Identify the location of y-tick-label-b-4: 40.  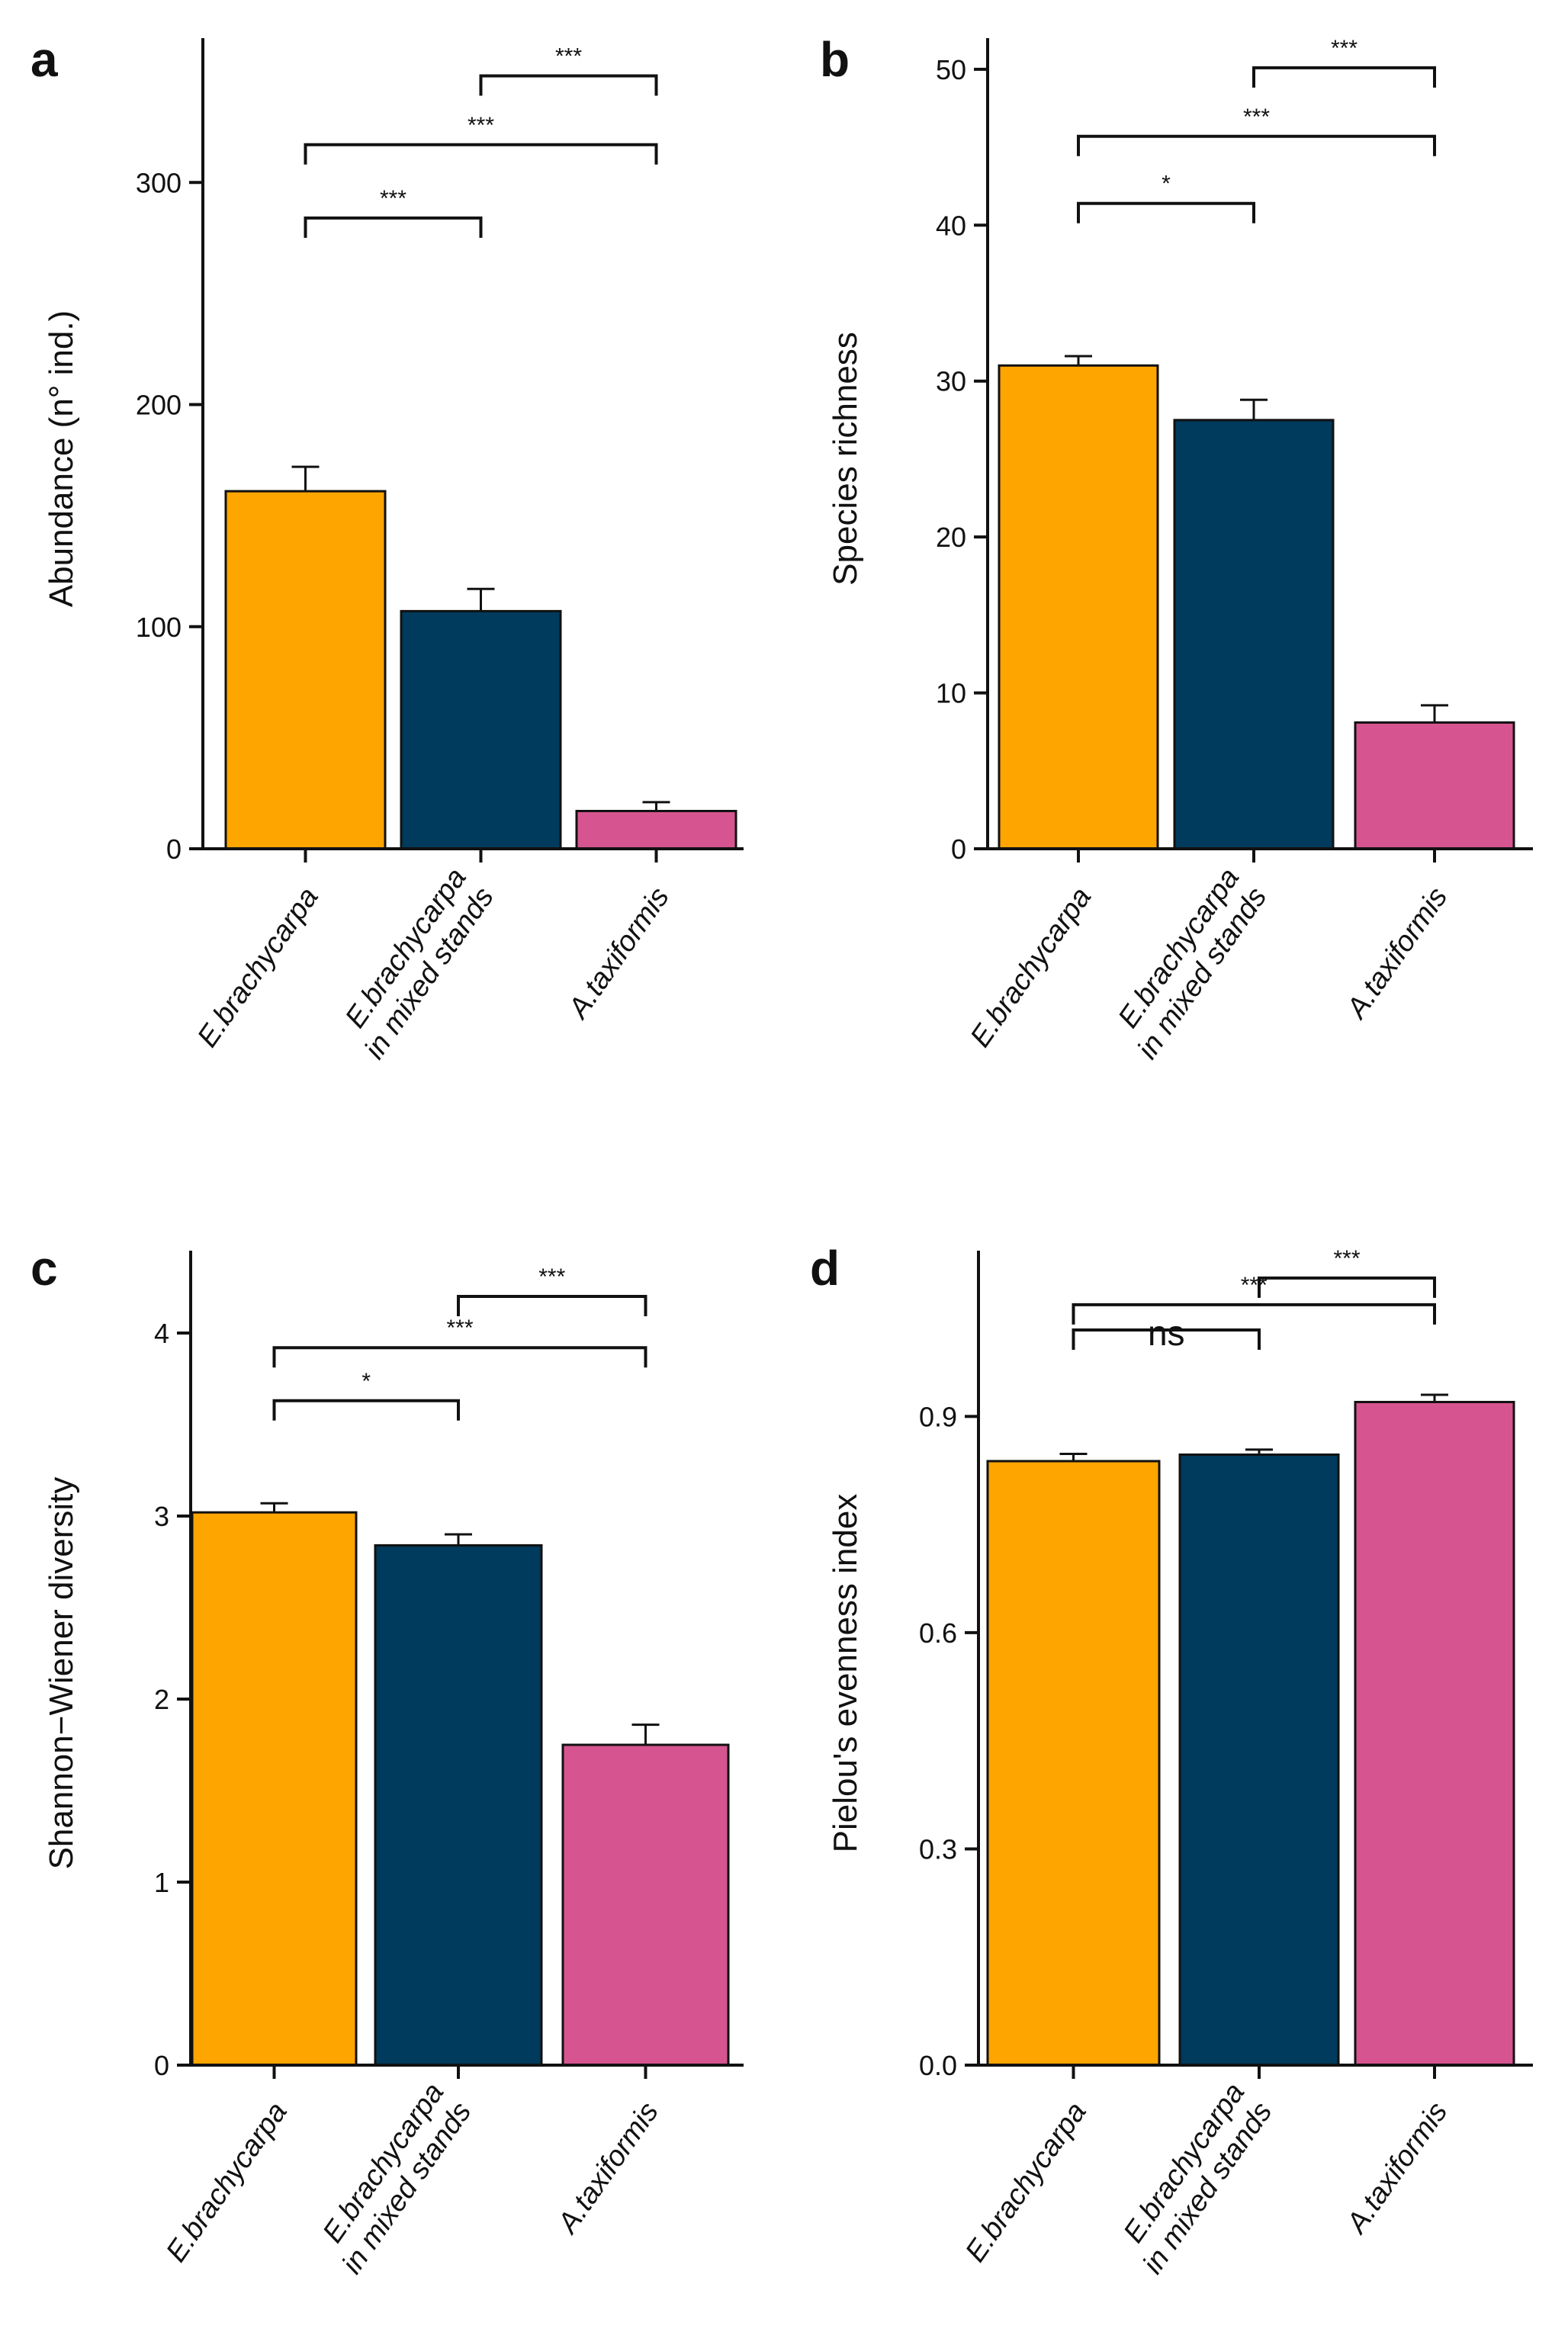
(951, 226).